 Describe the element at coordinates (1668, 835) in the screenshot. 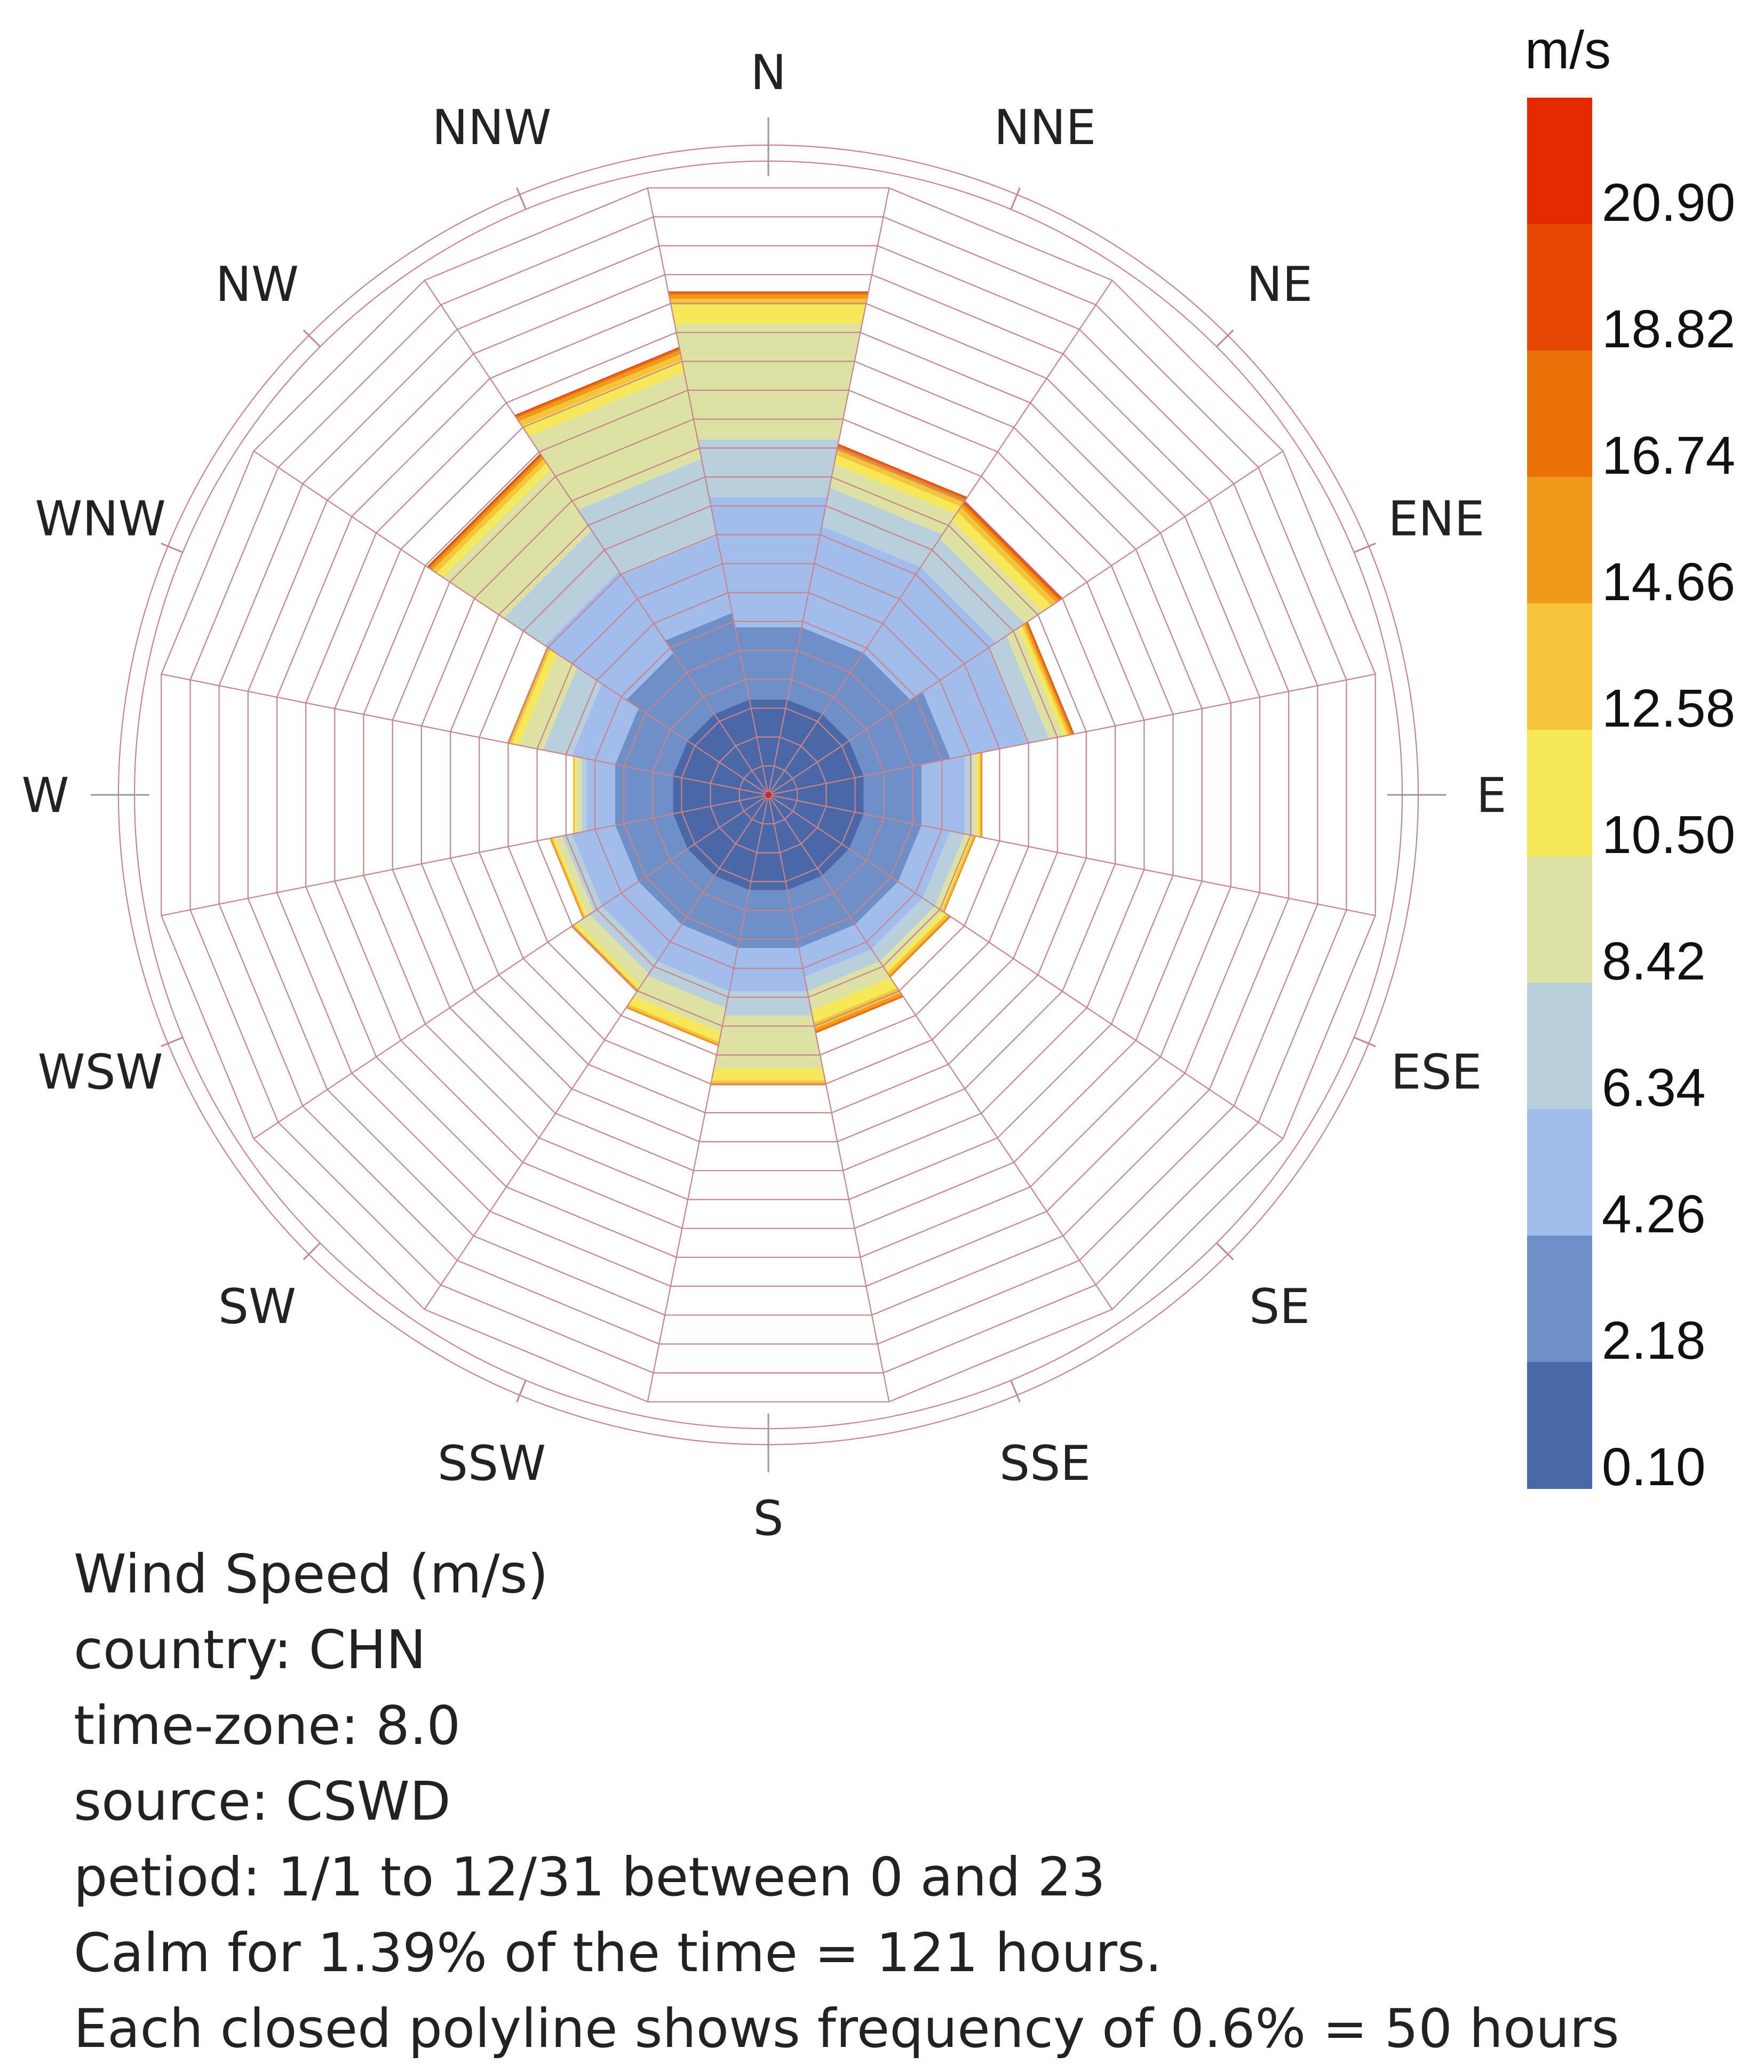

I see `legend-tick-label: 10.50` at that location.